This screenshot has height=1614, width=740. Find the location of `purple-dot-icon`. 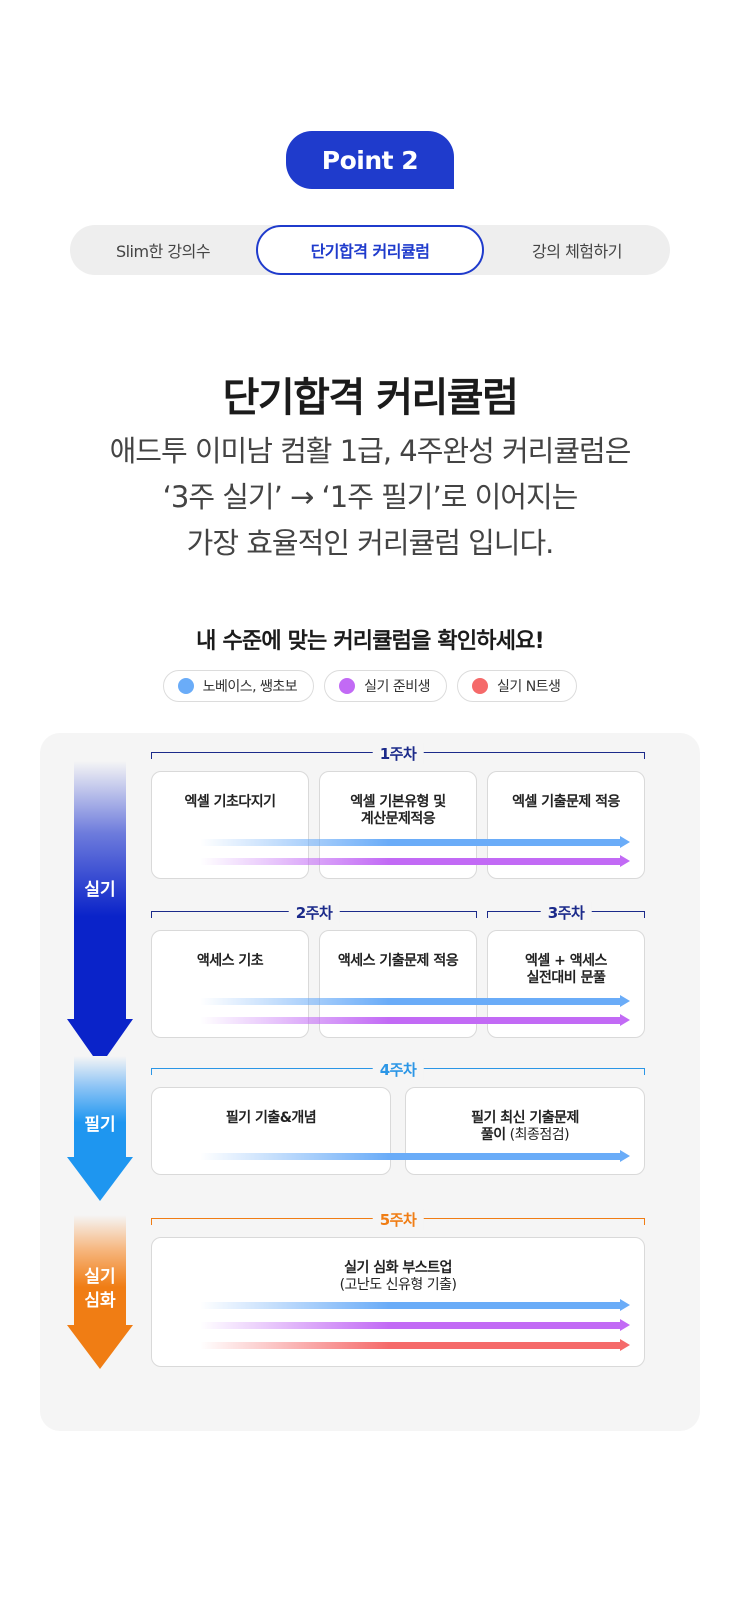

purple-dot-icon is located at coordinates (347, 686).